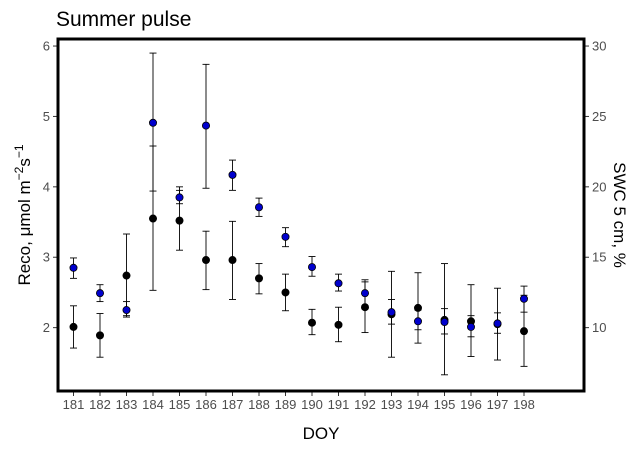 This screenshot has height=449, width=642. What do you see at coordinates (321, 433) in the screenshot?
I see `x-axis-title: DOY` at bounding box center [321, 433].